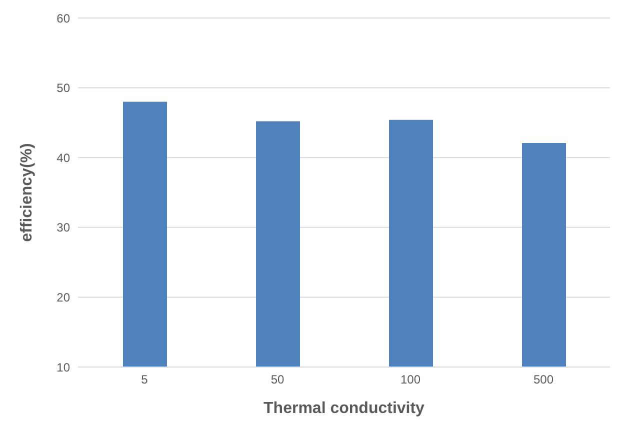 This screenshot has height=435, width=628. What do you see at coordinates (144, 379) in the screenshot?
I see `x-tick-label: 5` at bounding box center [144, 379].